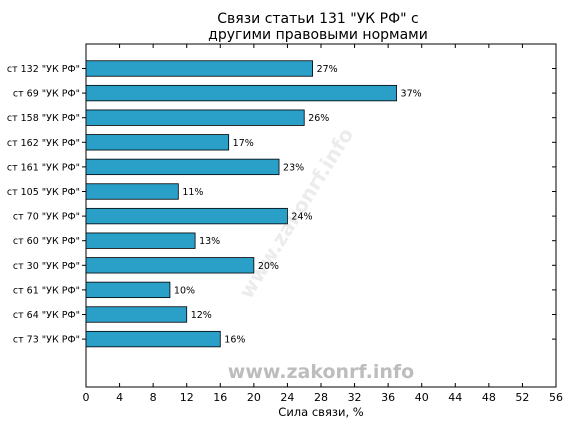  I want to click on category-label: ст 30 "УК РФ", so click(46, 266).